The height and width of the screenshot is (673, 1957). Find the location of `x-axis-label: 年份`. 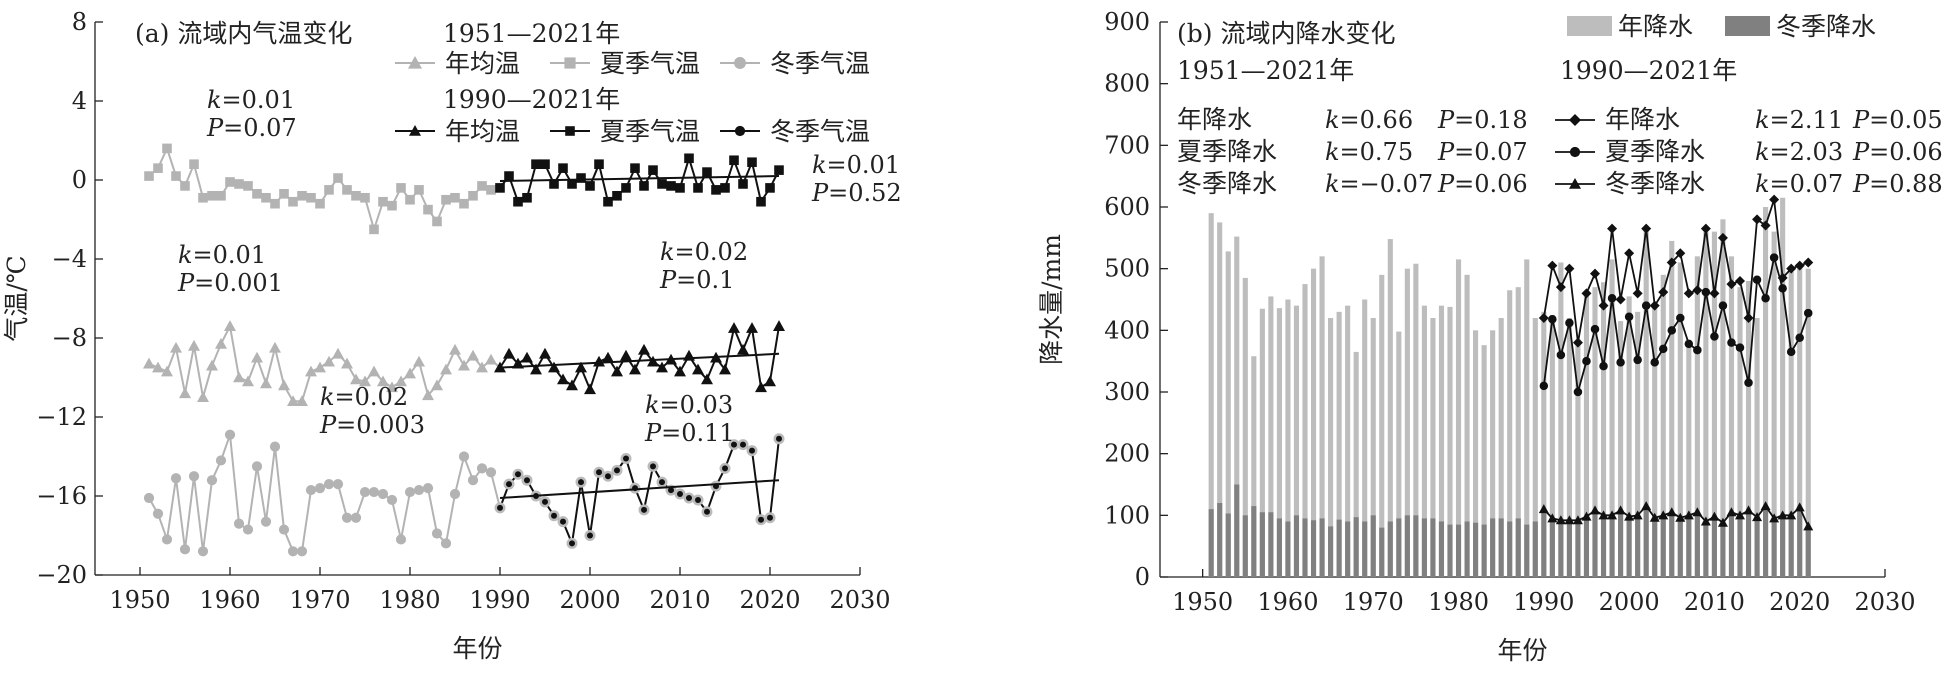

x-axis-label: 年份 is located at coordinates (1522, 650).